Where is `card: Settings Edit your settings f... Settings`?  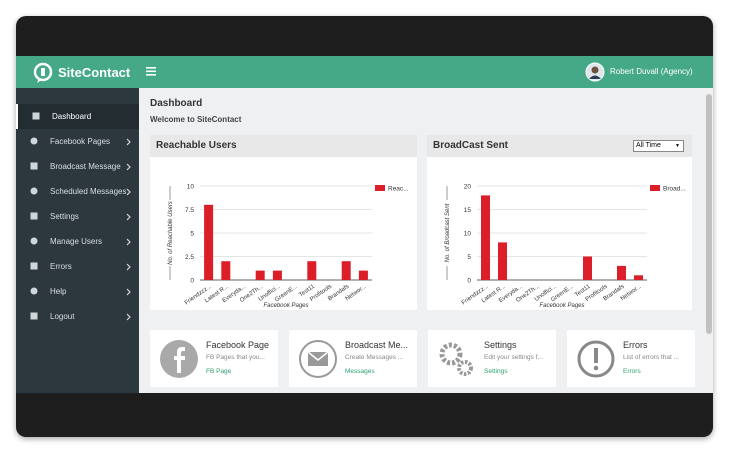
card: Settings Edit your settings f... Settings is located at coordinates (492, 358).